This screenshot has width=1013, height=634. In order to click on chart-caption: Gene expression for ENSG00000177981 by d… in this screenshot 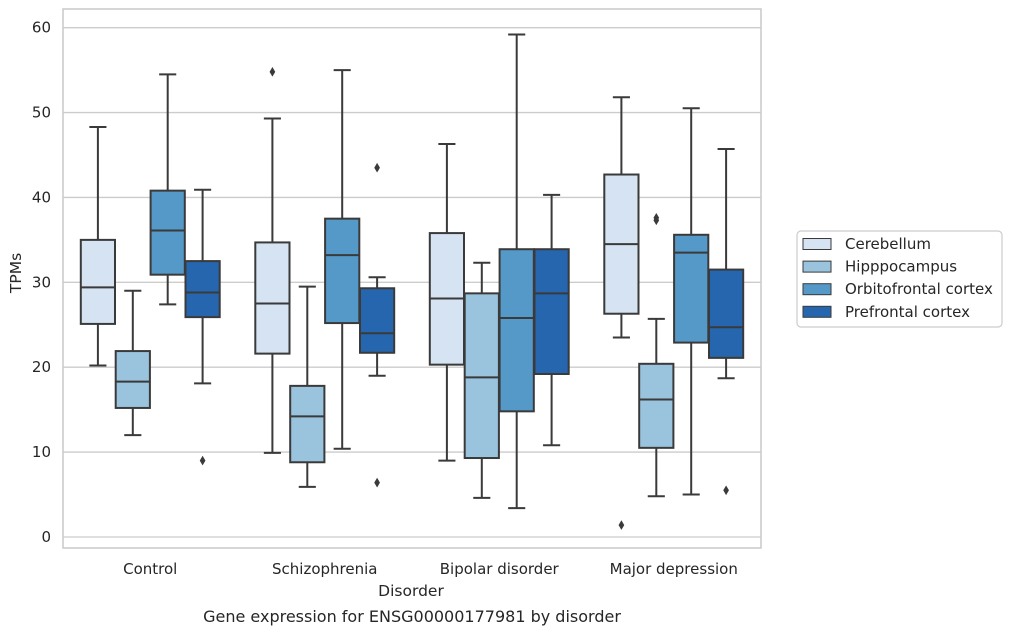, I will do `click(412, 616)`.